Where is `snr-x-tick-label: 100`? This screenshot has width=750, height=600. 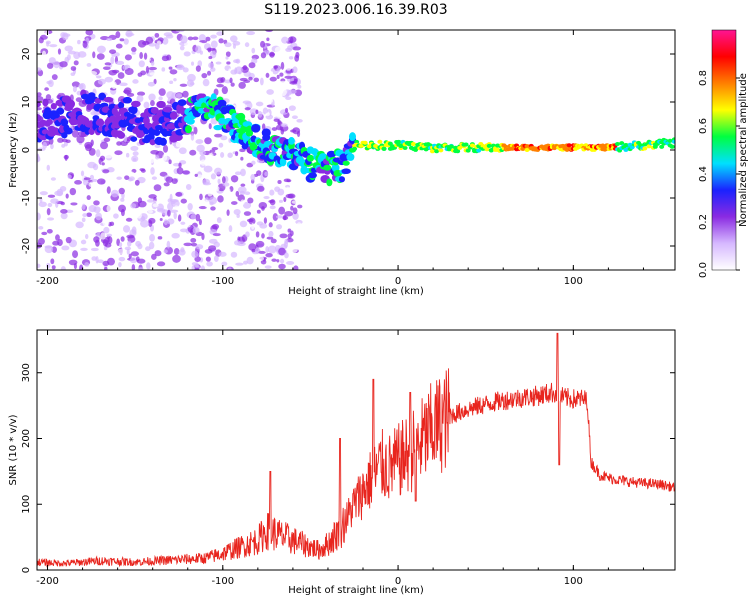
snr-x-tick-label: 100 is located at coordinates (573, 581).